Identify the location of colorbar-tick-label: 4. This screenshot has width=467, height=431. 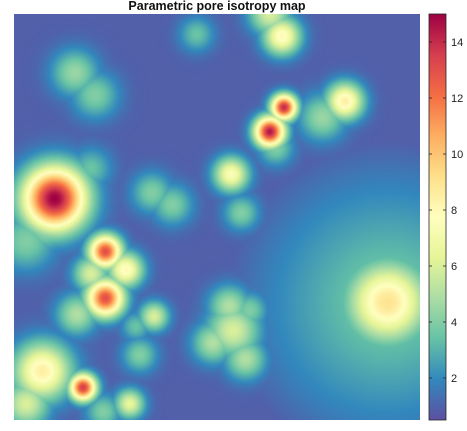
(454, 323).